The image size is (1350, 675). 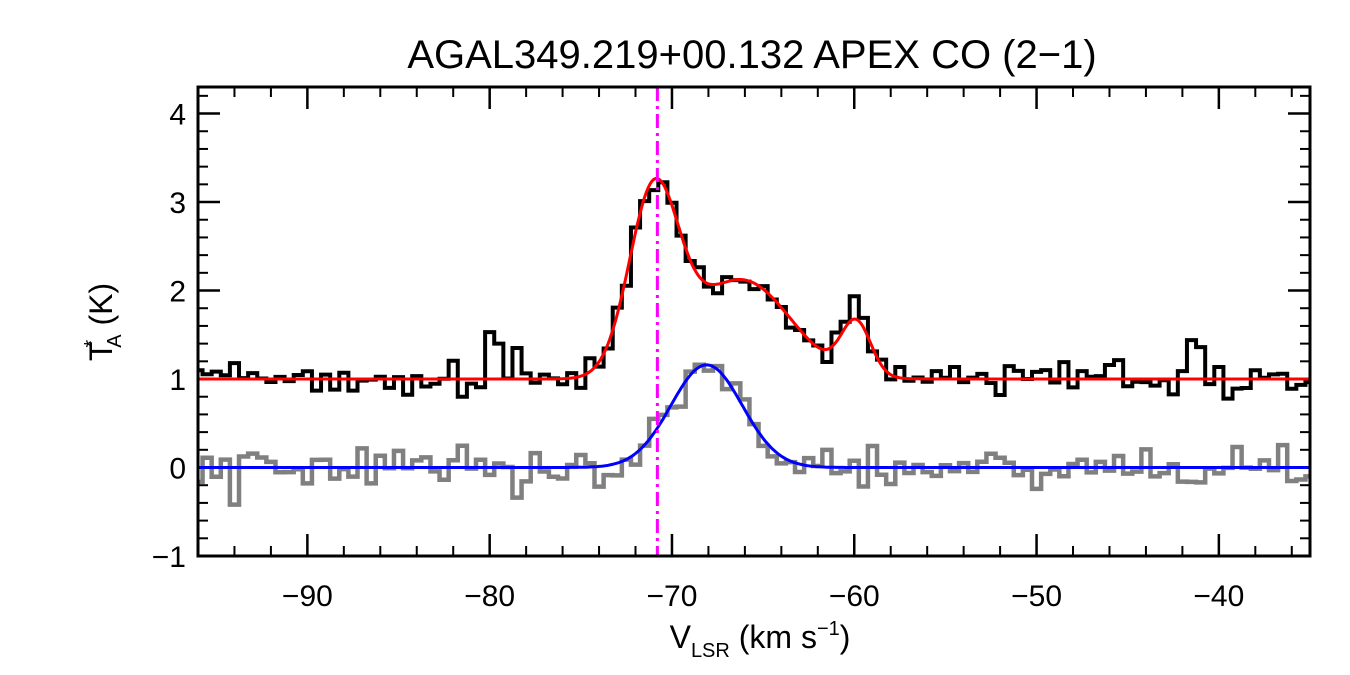 What do you see at coordinates (177, 292) in the screenshot?
I see `y-tick-label: 2` at bounding box center [177, 292].